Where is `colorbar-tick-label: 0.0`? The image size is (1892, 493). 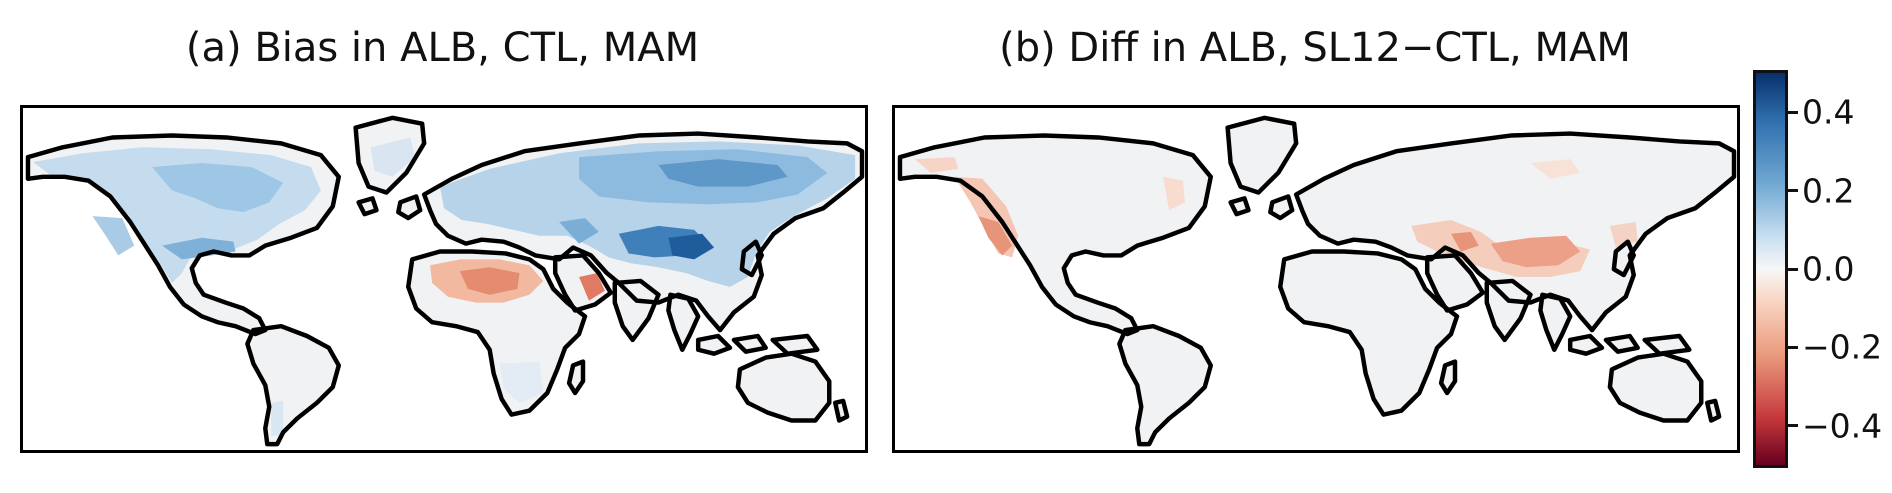
colorbar-tick-label: 0.0 is located at coordinates (1828, 269).